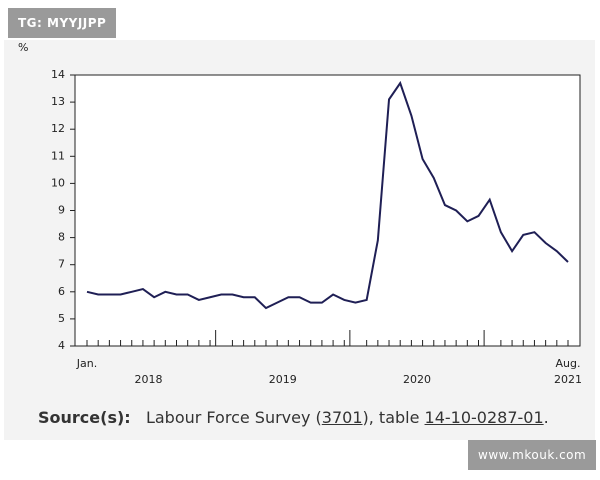 The width and height of the screenshot is (600, 480). I want to click on year-label: 2018, so click(149, 379).